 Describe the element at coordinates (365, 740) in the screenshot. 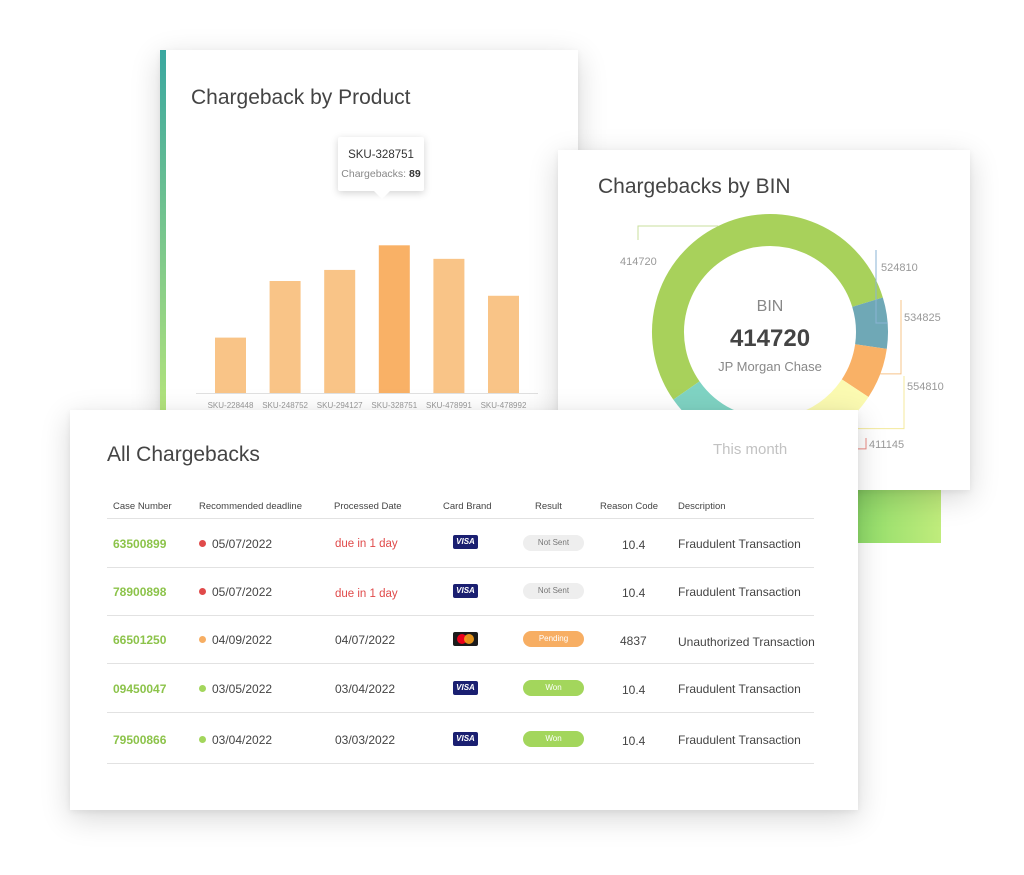

I see `processed-date: 03/03/2022` at that location.